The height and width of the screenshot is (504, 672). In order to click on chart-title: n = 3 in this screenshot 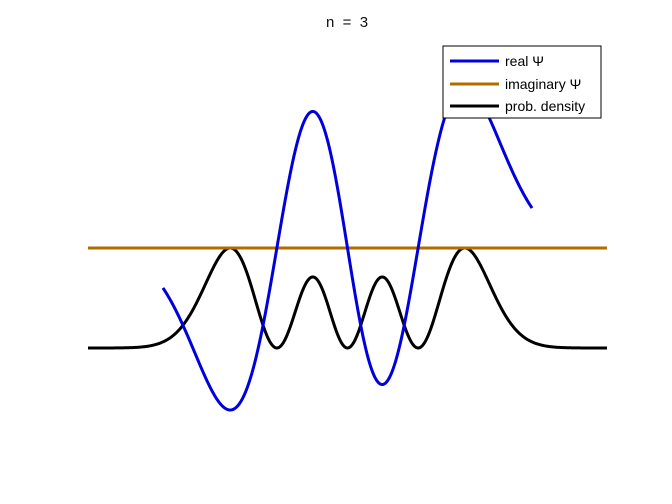, I will do `click(347, 22)`.